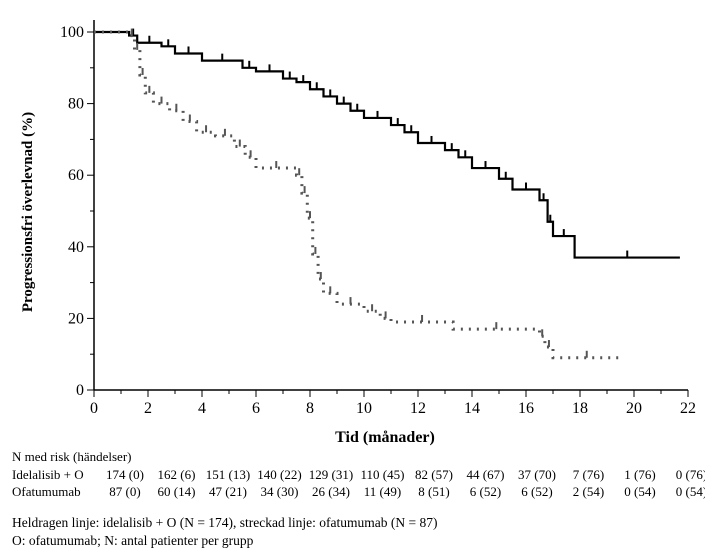 This screenshot has width=705, height=554. What do you see at coordinates (331, 474) in the screenshot?
I see `risk-cell: 129 (31)` at bounding box center [331, 474].